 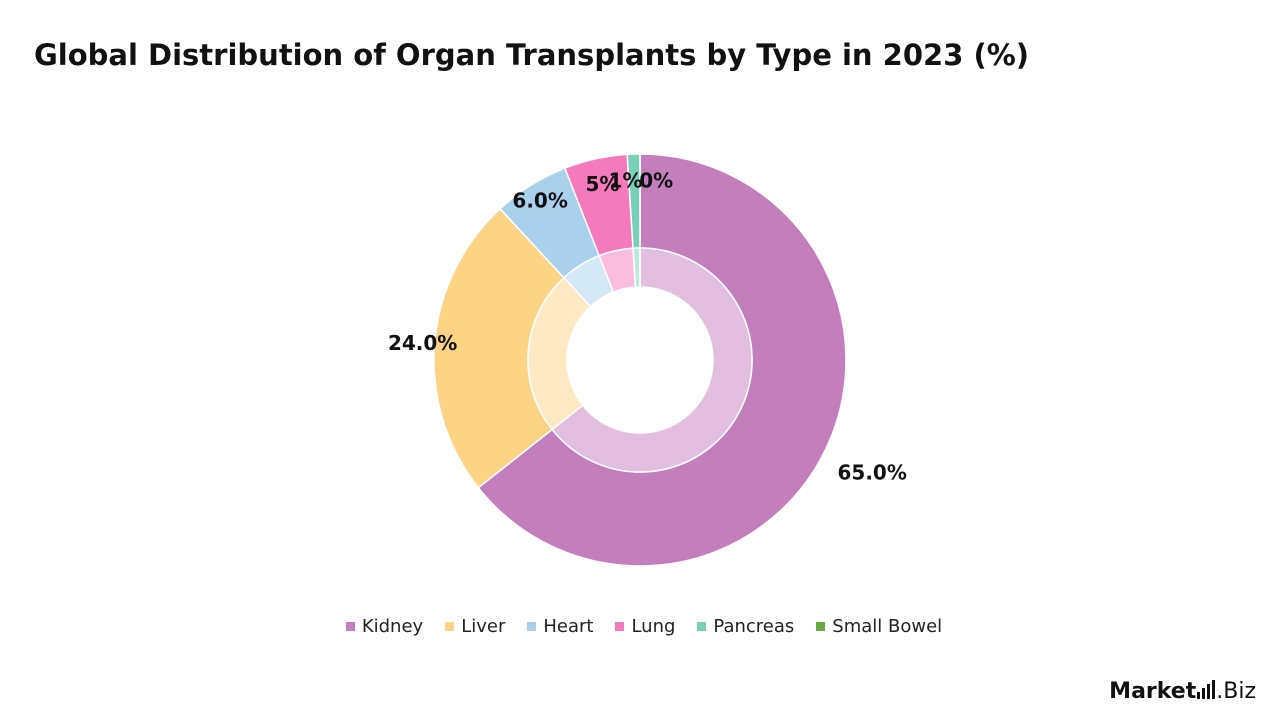 I want to click on brand-name-prefix: Market, so click(x=1153, y=691).